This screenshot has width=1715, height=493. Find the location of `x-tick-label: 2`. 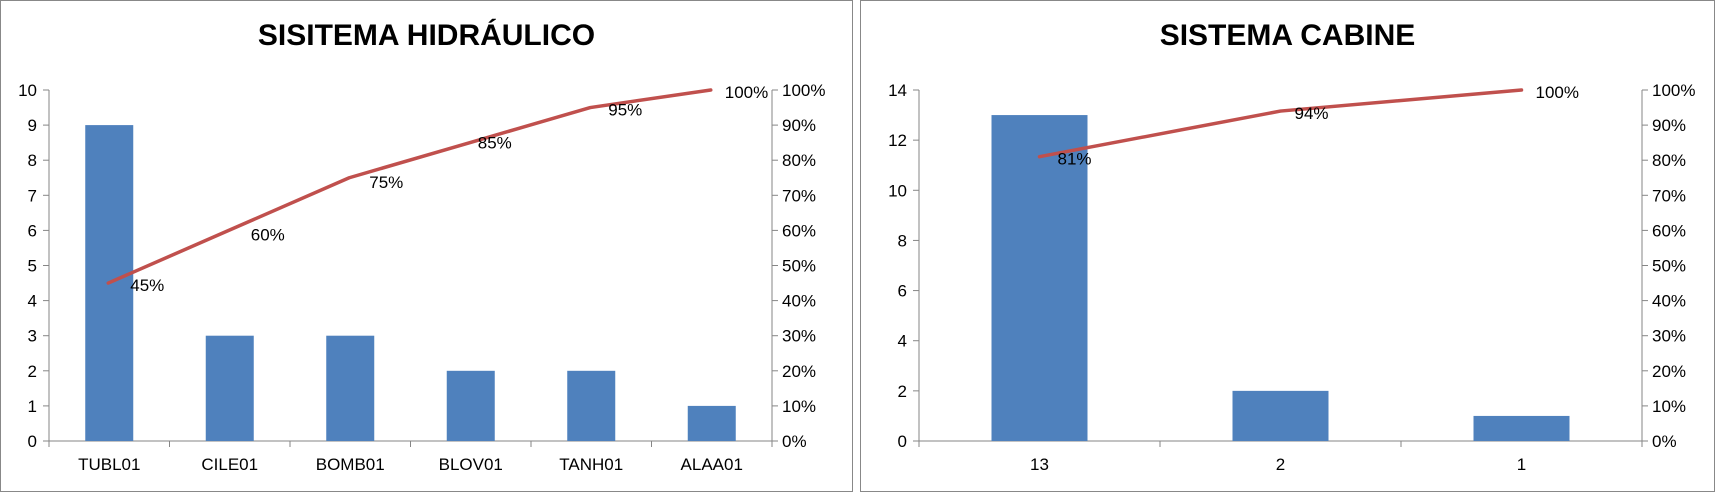

x-tick-label: 2 is located at coordinates (1280, 464).